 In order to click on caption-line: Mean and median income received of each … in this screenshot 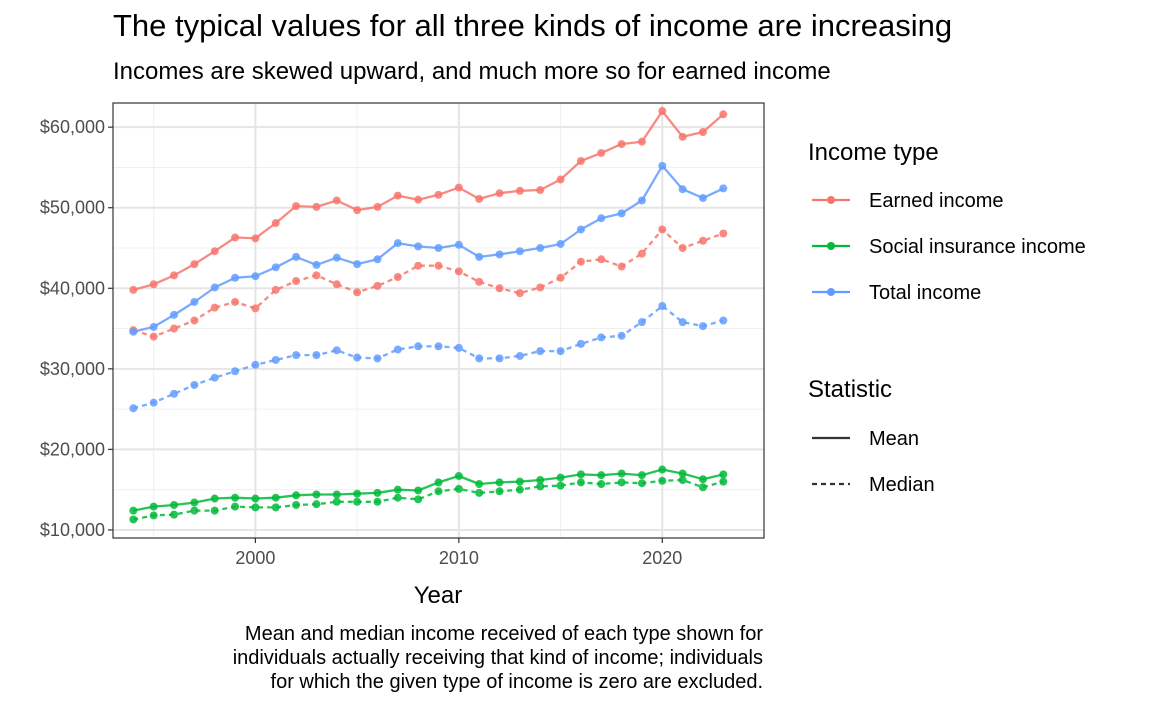, I will do `click(503, 634)`.